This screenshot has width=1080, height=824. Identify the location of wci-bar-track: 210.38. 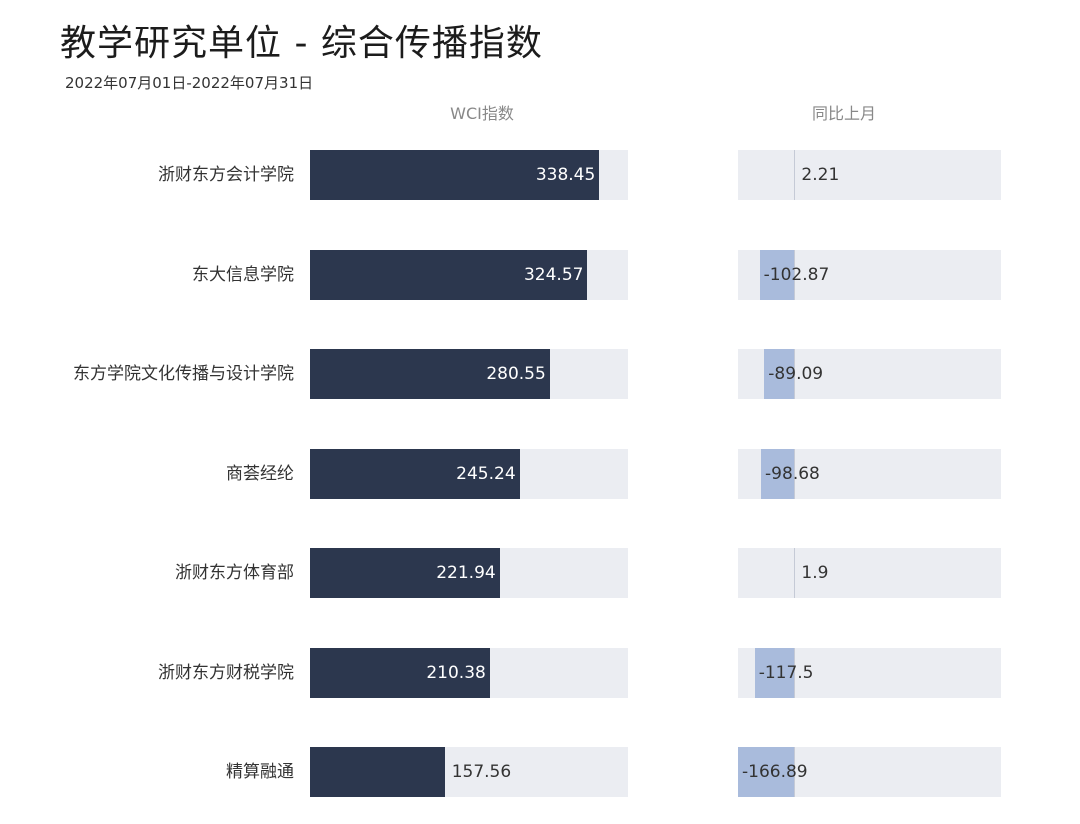
(469, 672).